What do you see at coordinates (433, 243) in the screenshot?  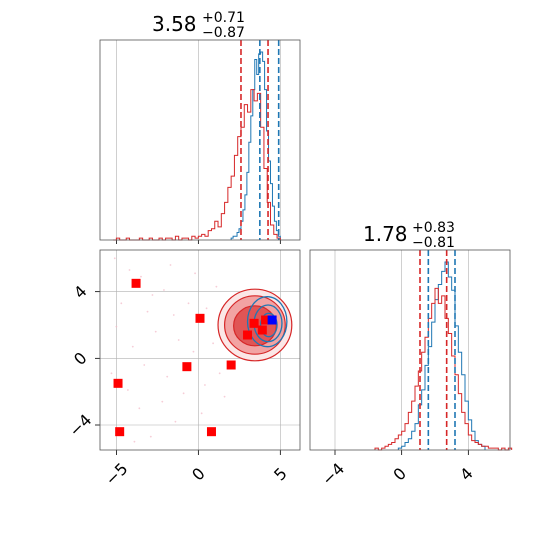 I see `right-panel-title-sub: −0.81` at bounding box center [433, 243].